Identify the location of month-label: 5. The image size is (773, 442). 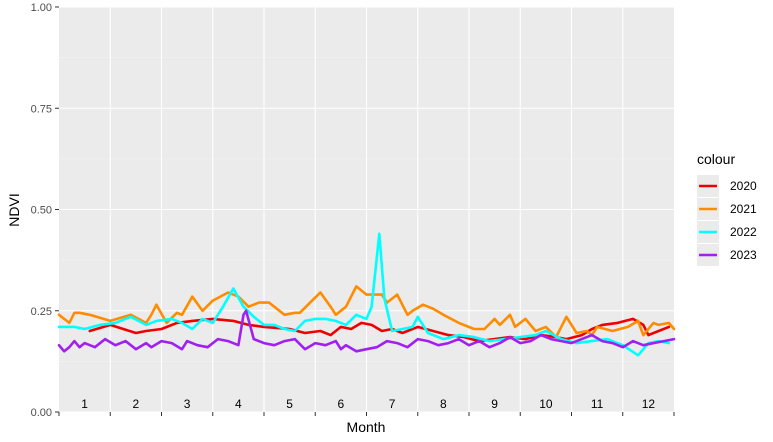
(289, 404).